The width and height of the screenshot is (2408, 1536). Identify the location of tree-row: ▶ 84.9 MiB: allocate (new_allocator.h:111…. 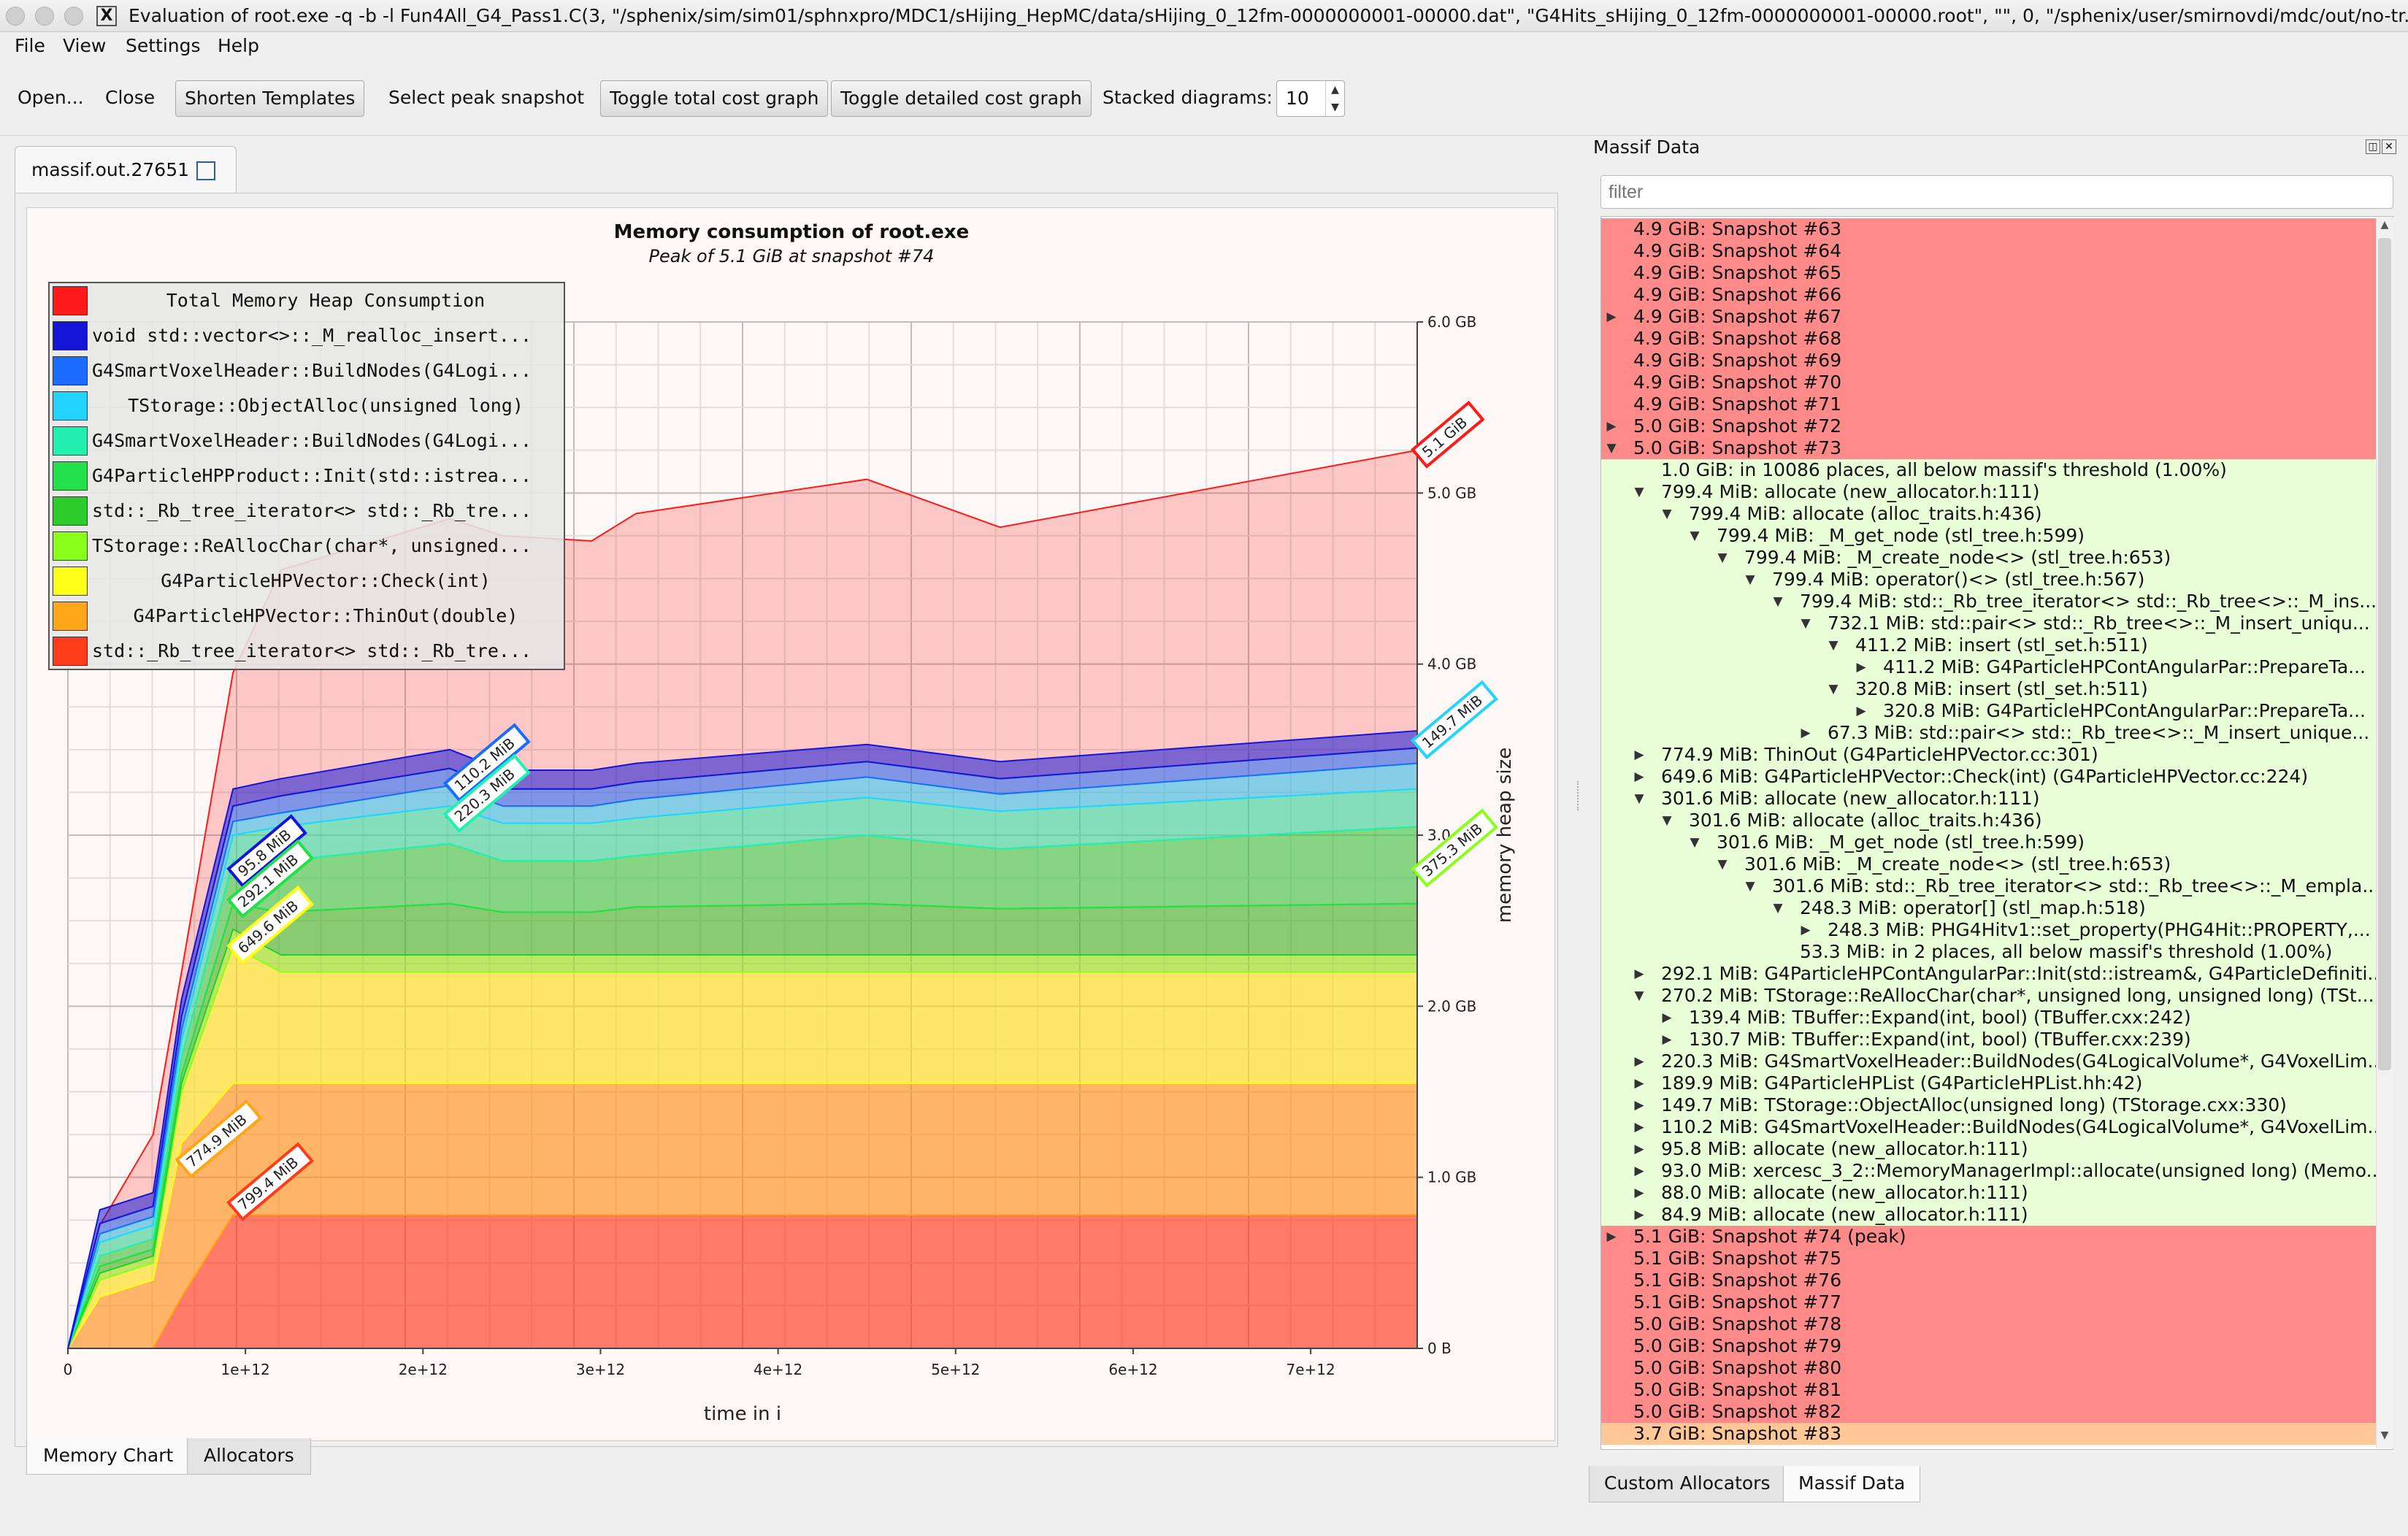
(1989, 1215).